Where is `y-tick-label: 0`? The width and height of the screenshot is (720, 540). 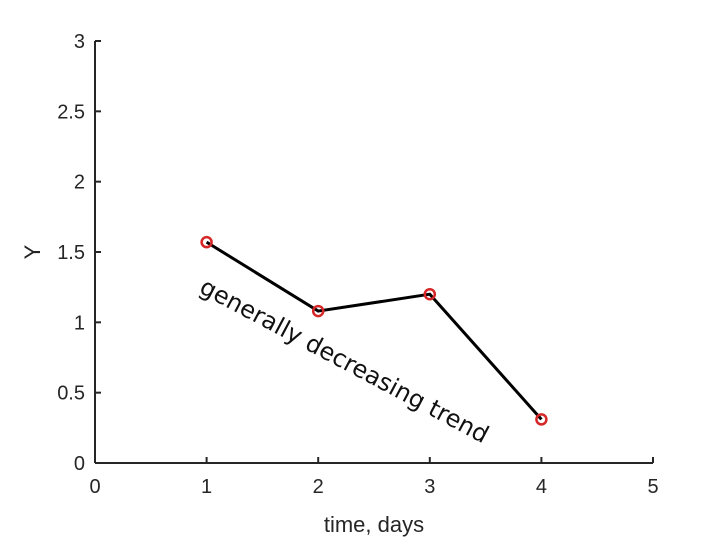
y-tick-label: 0 is located at coordinates (79, 464).